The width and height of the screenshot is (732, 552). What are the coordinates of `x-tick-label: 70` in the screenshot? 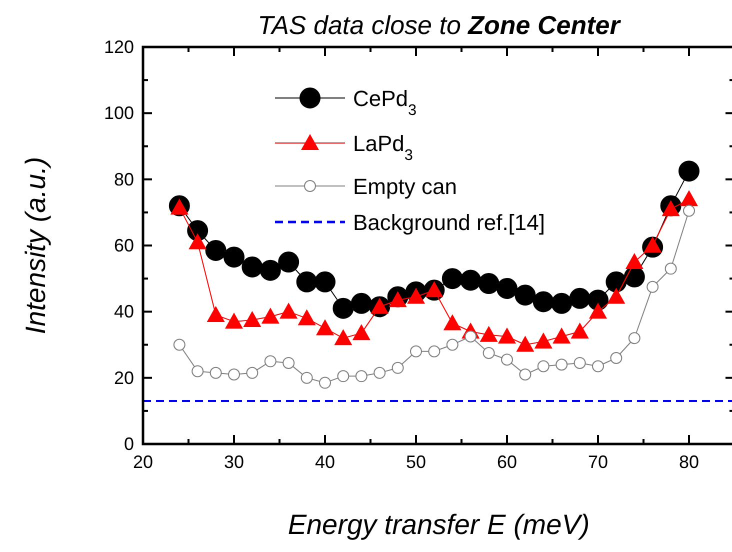 It's located at (598, 462).